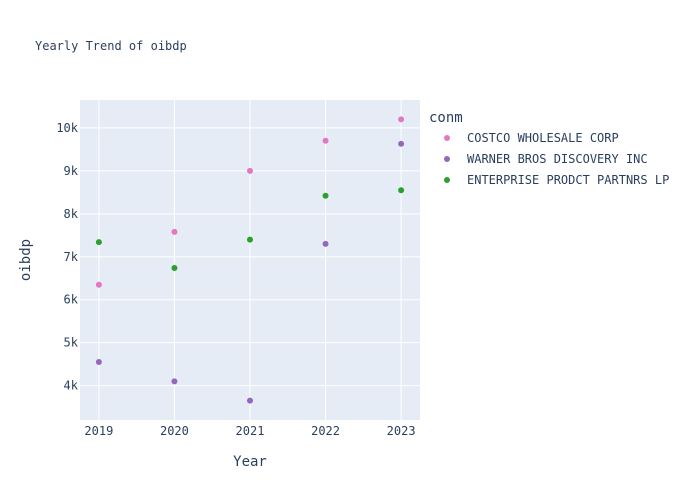 The width and height of the screenshot is (700, 500). I want to click on x-tick-label: 2019, so click(98, 431).